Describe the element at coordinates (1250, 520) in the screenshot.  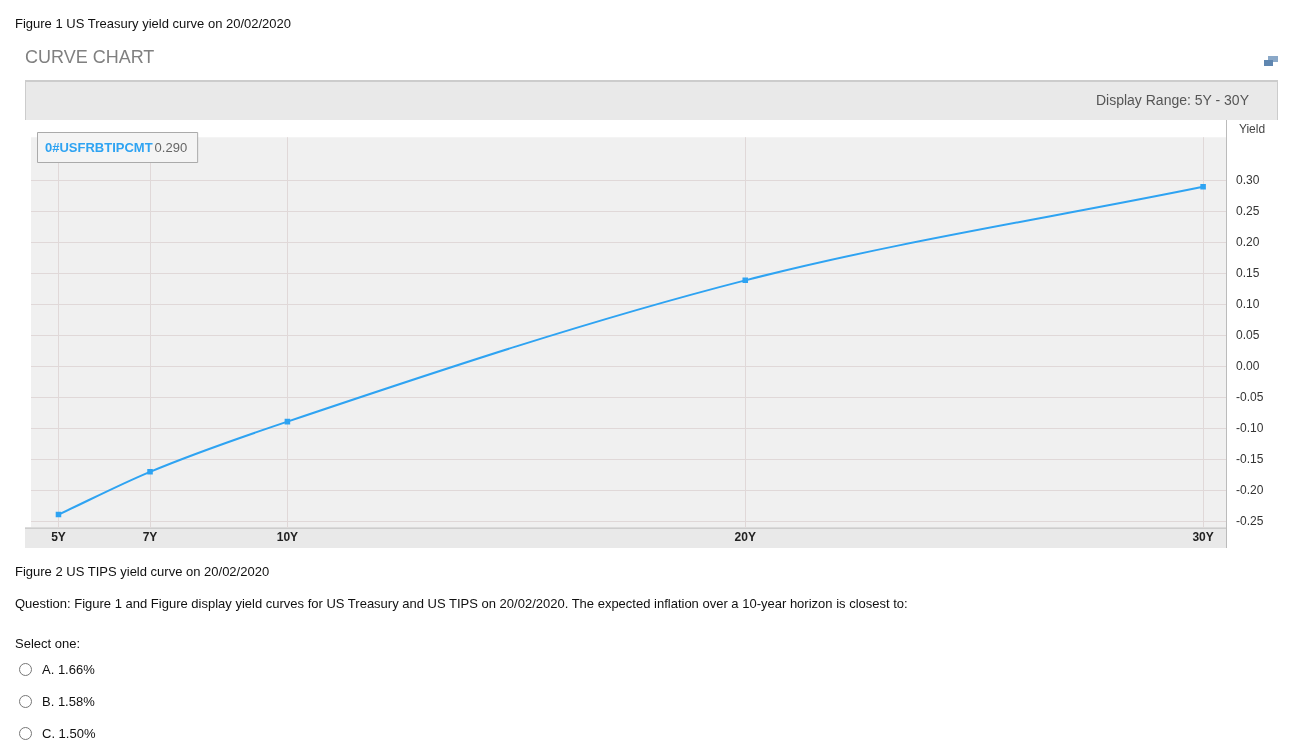
I see `y-tick-label: -0.25` at that location.